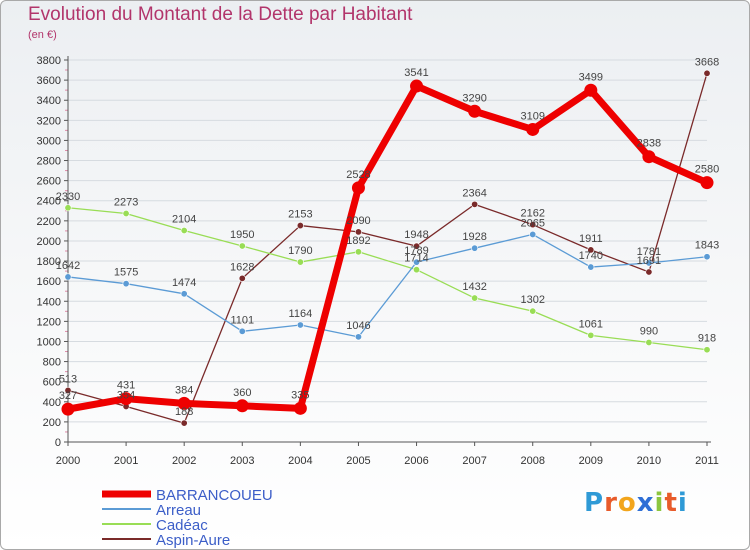 The width and height of the screenshot is (750, 550). I want to click on data-label: 1432, so click(474, 287).